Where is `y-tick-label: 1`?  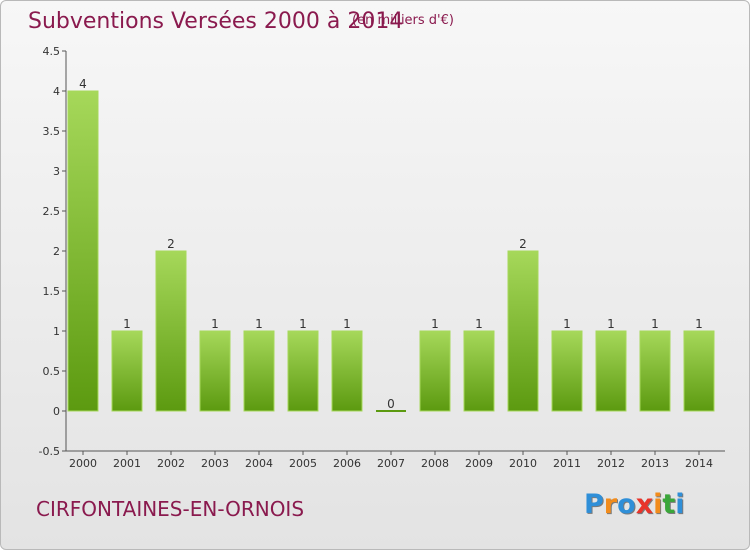 y-tick-label: 1 is located at coordinates (56, 331).